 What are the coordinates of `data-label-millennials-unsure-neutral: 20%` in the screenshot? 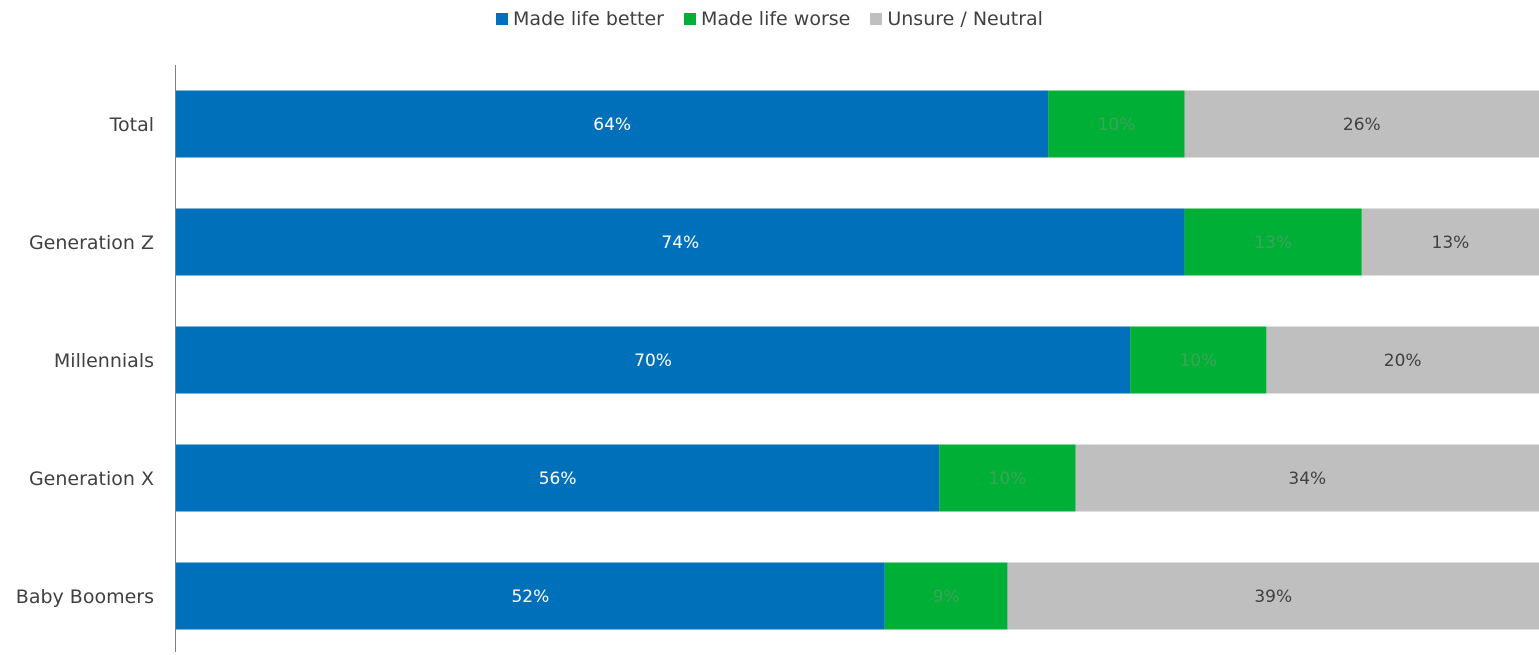 It's located at (1403, 361).